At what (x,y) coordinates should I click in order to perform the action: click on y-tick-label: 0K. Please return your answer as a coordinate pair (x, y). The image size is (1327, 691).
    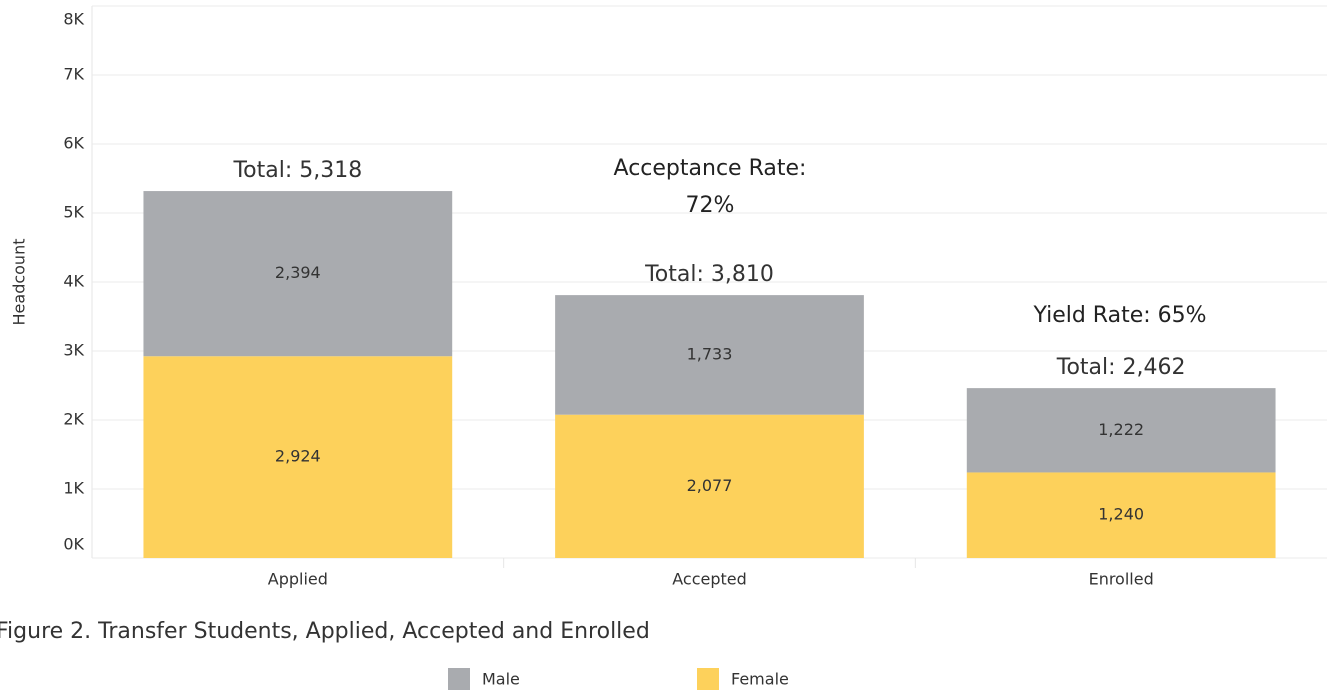
    Looking at the image, I should click on (73, 544).